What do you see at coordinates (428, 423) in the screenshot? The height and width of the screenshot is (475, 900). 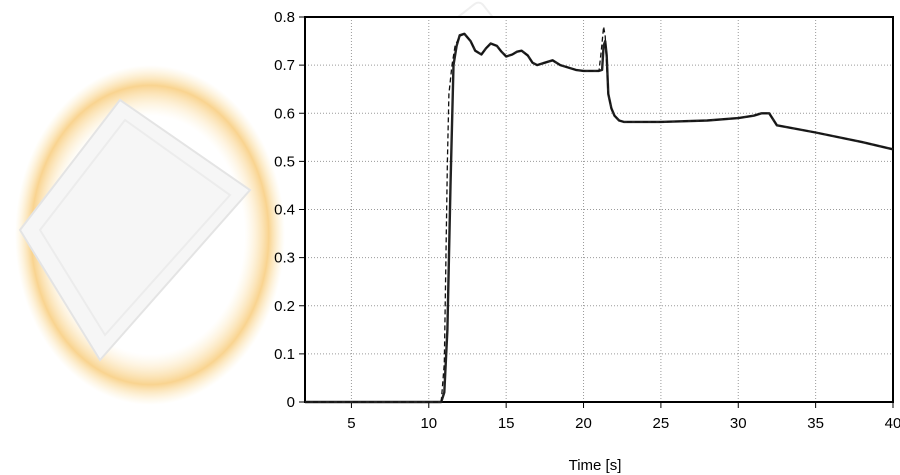 I see `x-tick-label: 10` at bounding box center [428, 423].